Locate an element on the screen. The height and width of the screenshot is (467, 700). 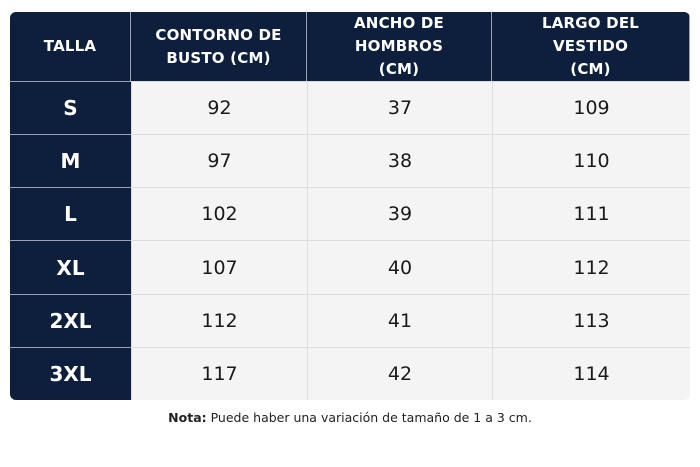
cell-length-s: 109 is located at coordinates (591, 107).